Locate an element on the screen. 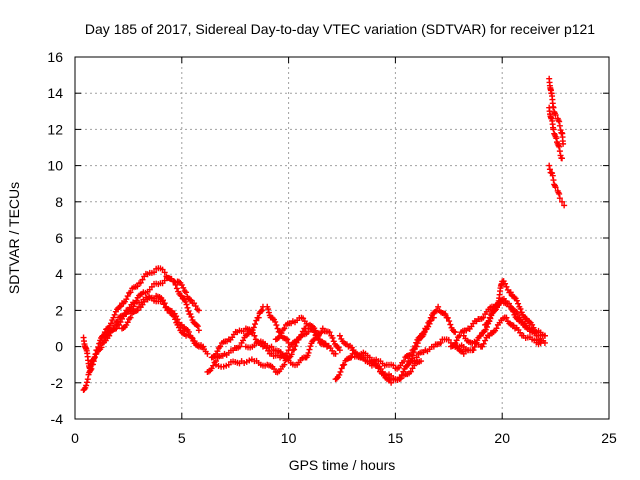  y-tick-label: 8 is located at coordinates (59, 202).